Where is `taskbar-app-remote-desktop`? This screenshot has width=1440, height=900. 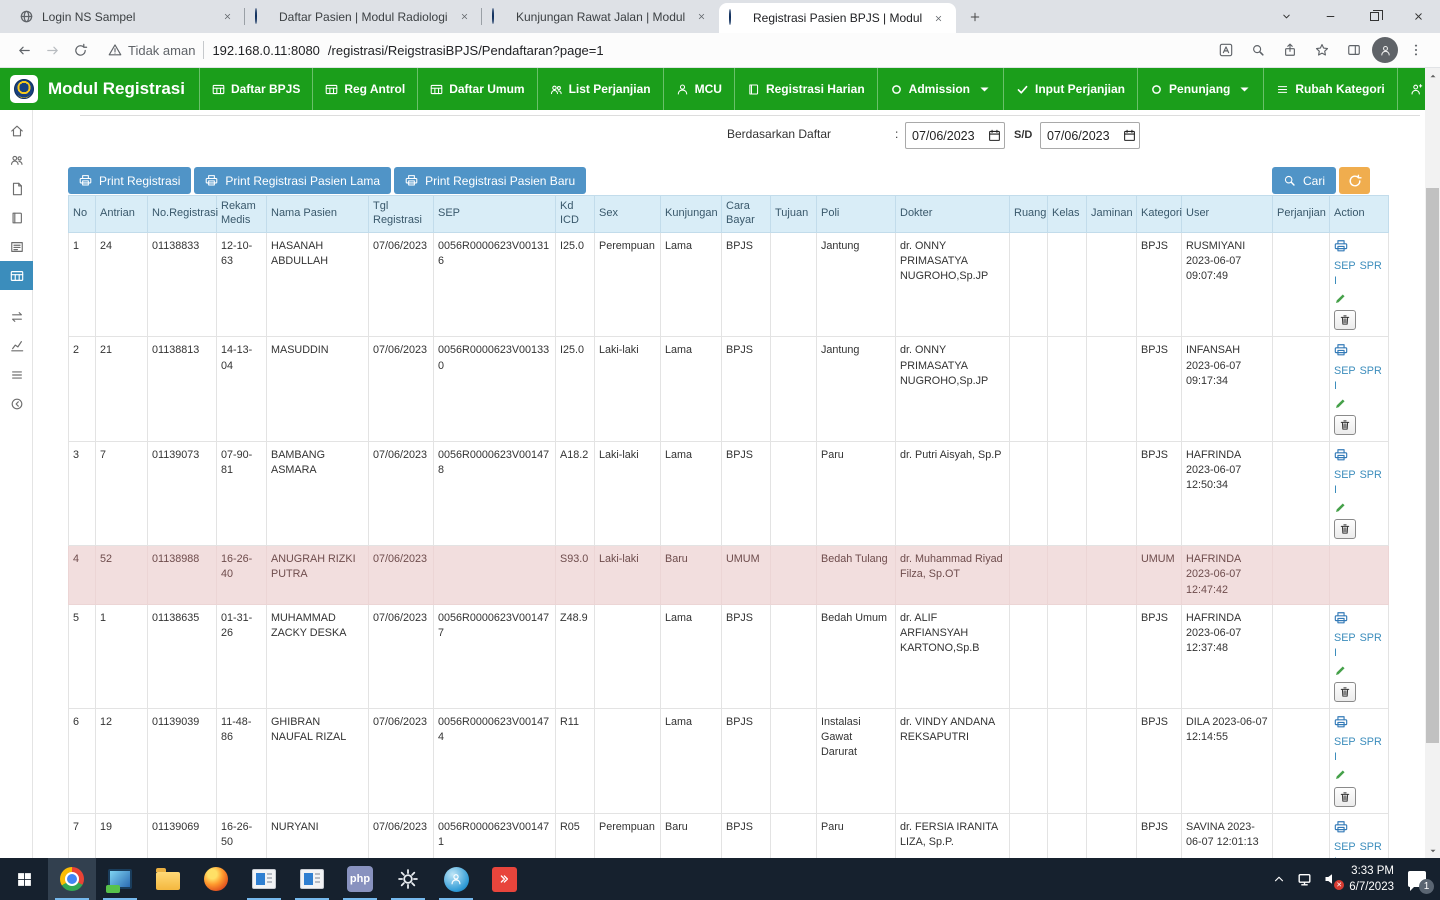
taskbar-app-remote-desktop is located at coordinates (120, 879).